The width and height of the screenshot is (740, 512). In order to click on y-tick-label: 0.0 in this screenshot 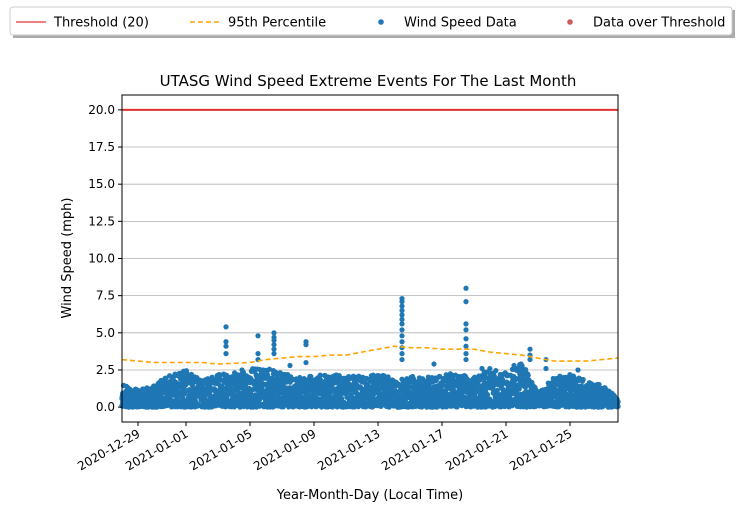, I will do `click(105, 407)`.